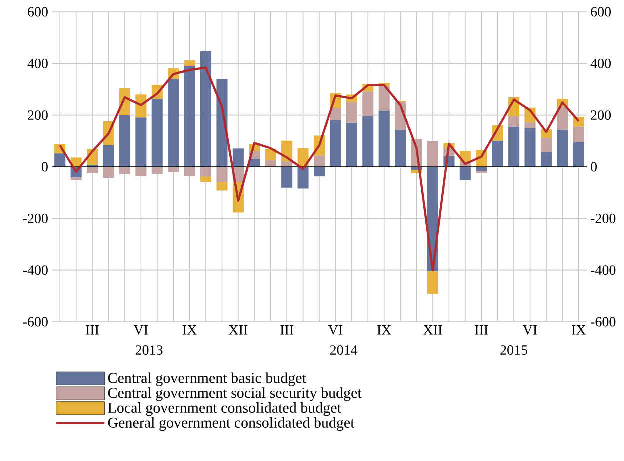 The width and height of the screenshot is (624, 461). Describe the element at coordinates (38, 12) in the screenshot. I see `y-tick-label: 600` at that location.